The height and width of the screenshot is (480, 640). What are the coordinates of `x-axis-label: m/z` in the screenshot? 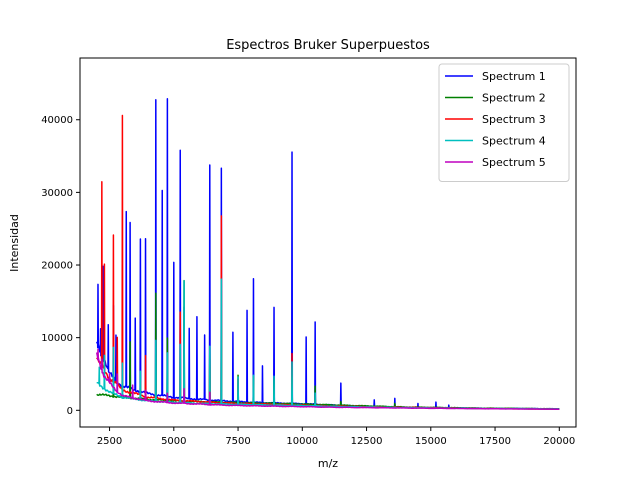 It's located at (328, 463).